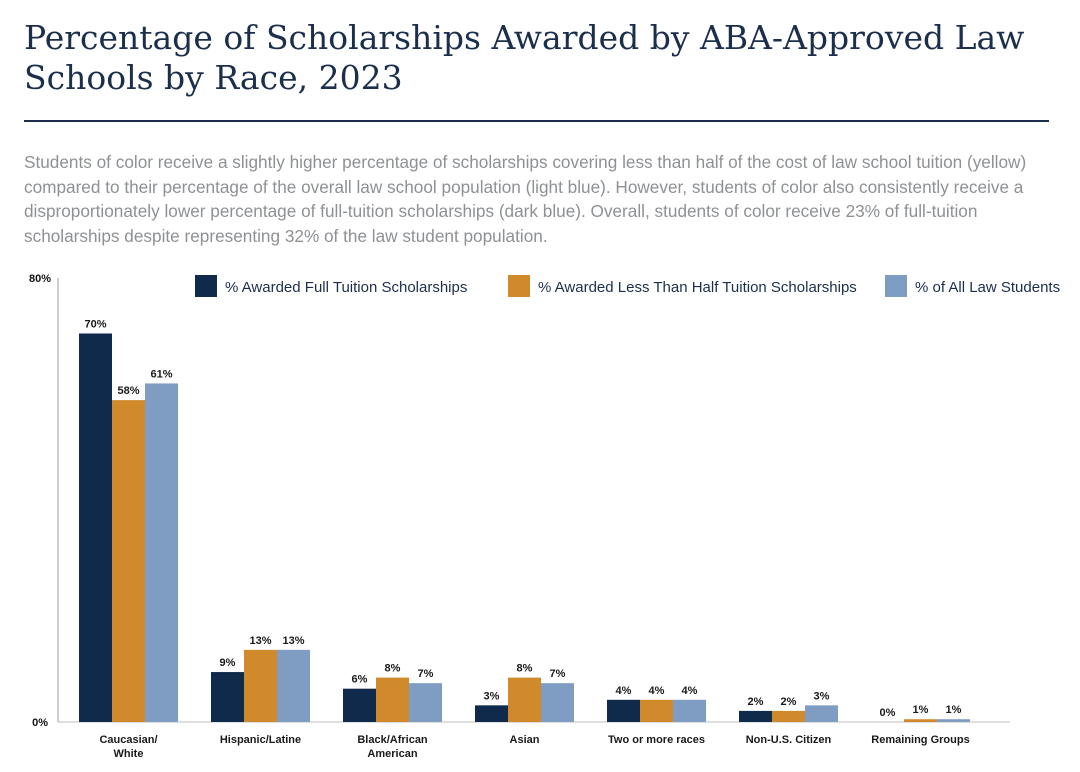 Image resolution: width=1080 pixels, height=772 pixels. Describe the element at coordinates (260, 740) in the screenshot. I see `category-label: Hispanic/Latine` at that location.